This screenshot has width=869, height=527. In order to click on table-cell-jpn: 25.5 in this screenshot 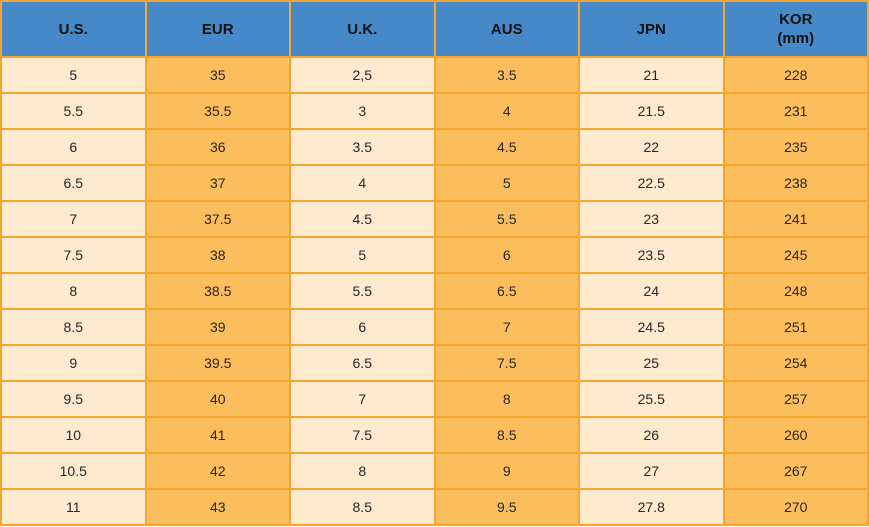, I will do `click(651, 399)`.